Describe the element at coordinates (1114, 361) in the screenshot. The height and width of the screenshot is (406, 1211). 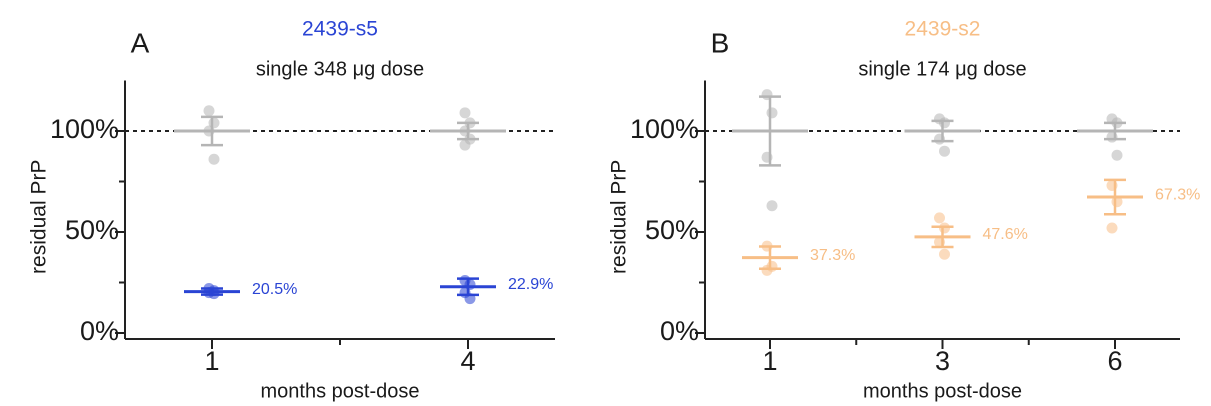
I see `x-tick-label: 6` at that location.